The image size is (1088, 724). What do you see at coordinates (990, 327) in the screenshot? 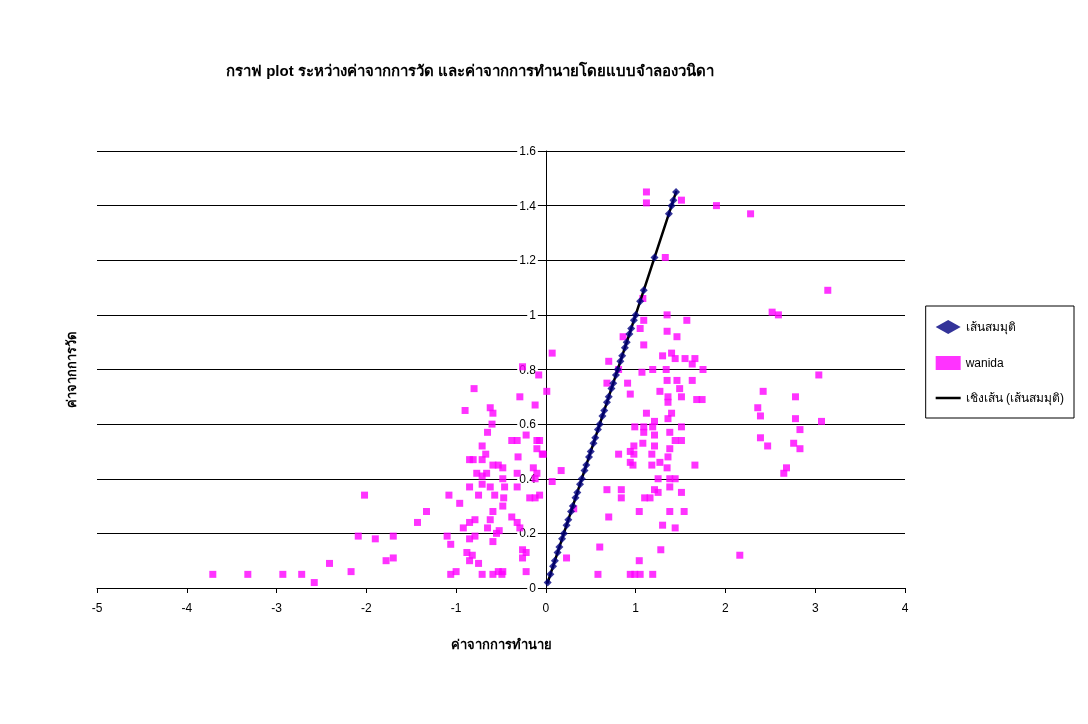
I see `legend-label: เส้นสมมุติ` at bounding box center [990, 327].